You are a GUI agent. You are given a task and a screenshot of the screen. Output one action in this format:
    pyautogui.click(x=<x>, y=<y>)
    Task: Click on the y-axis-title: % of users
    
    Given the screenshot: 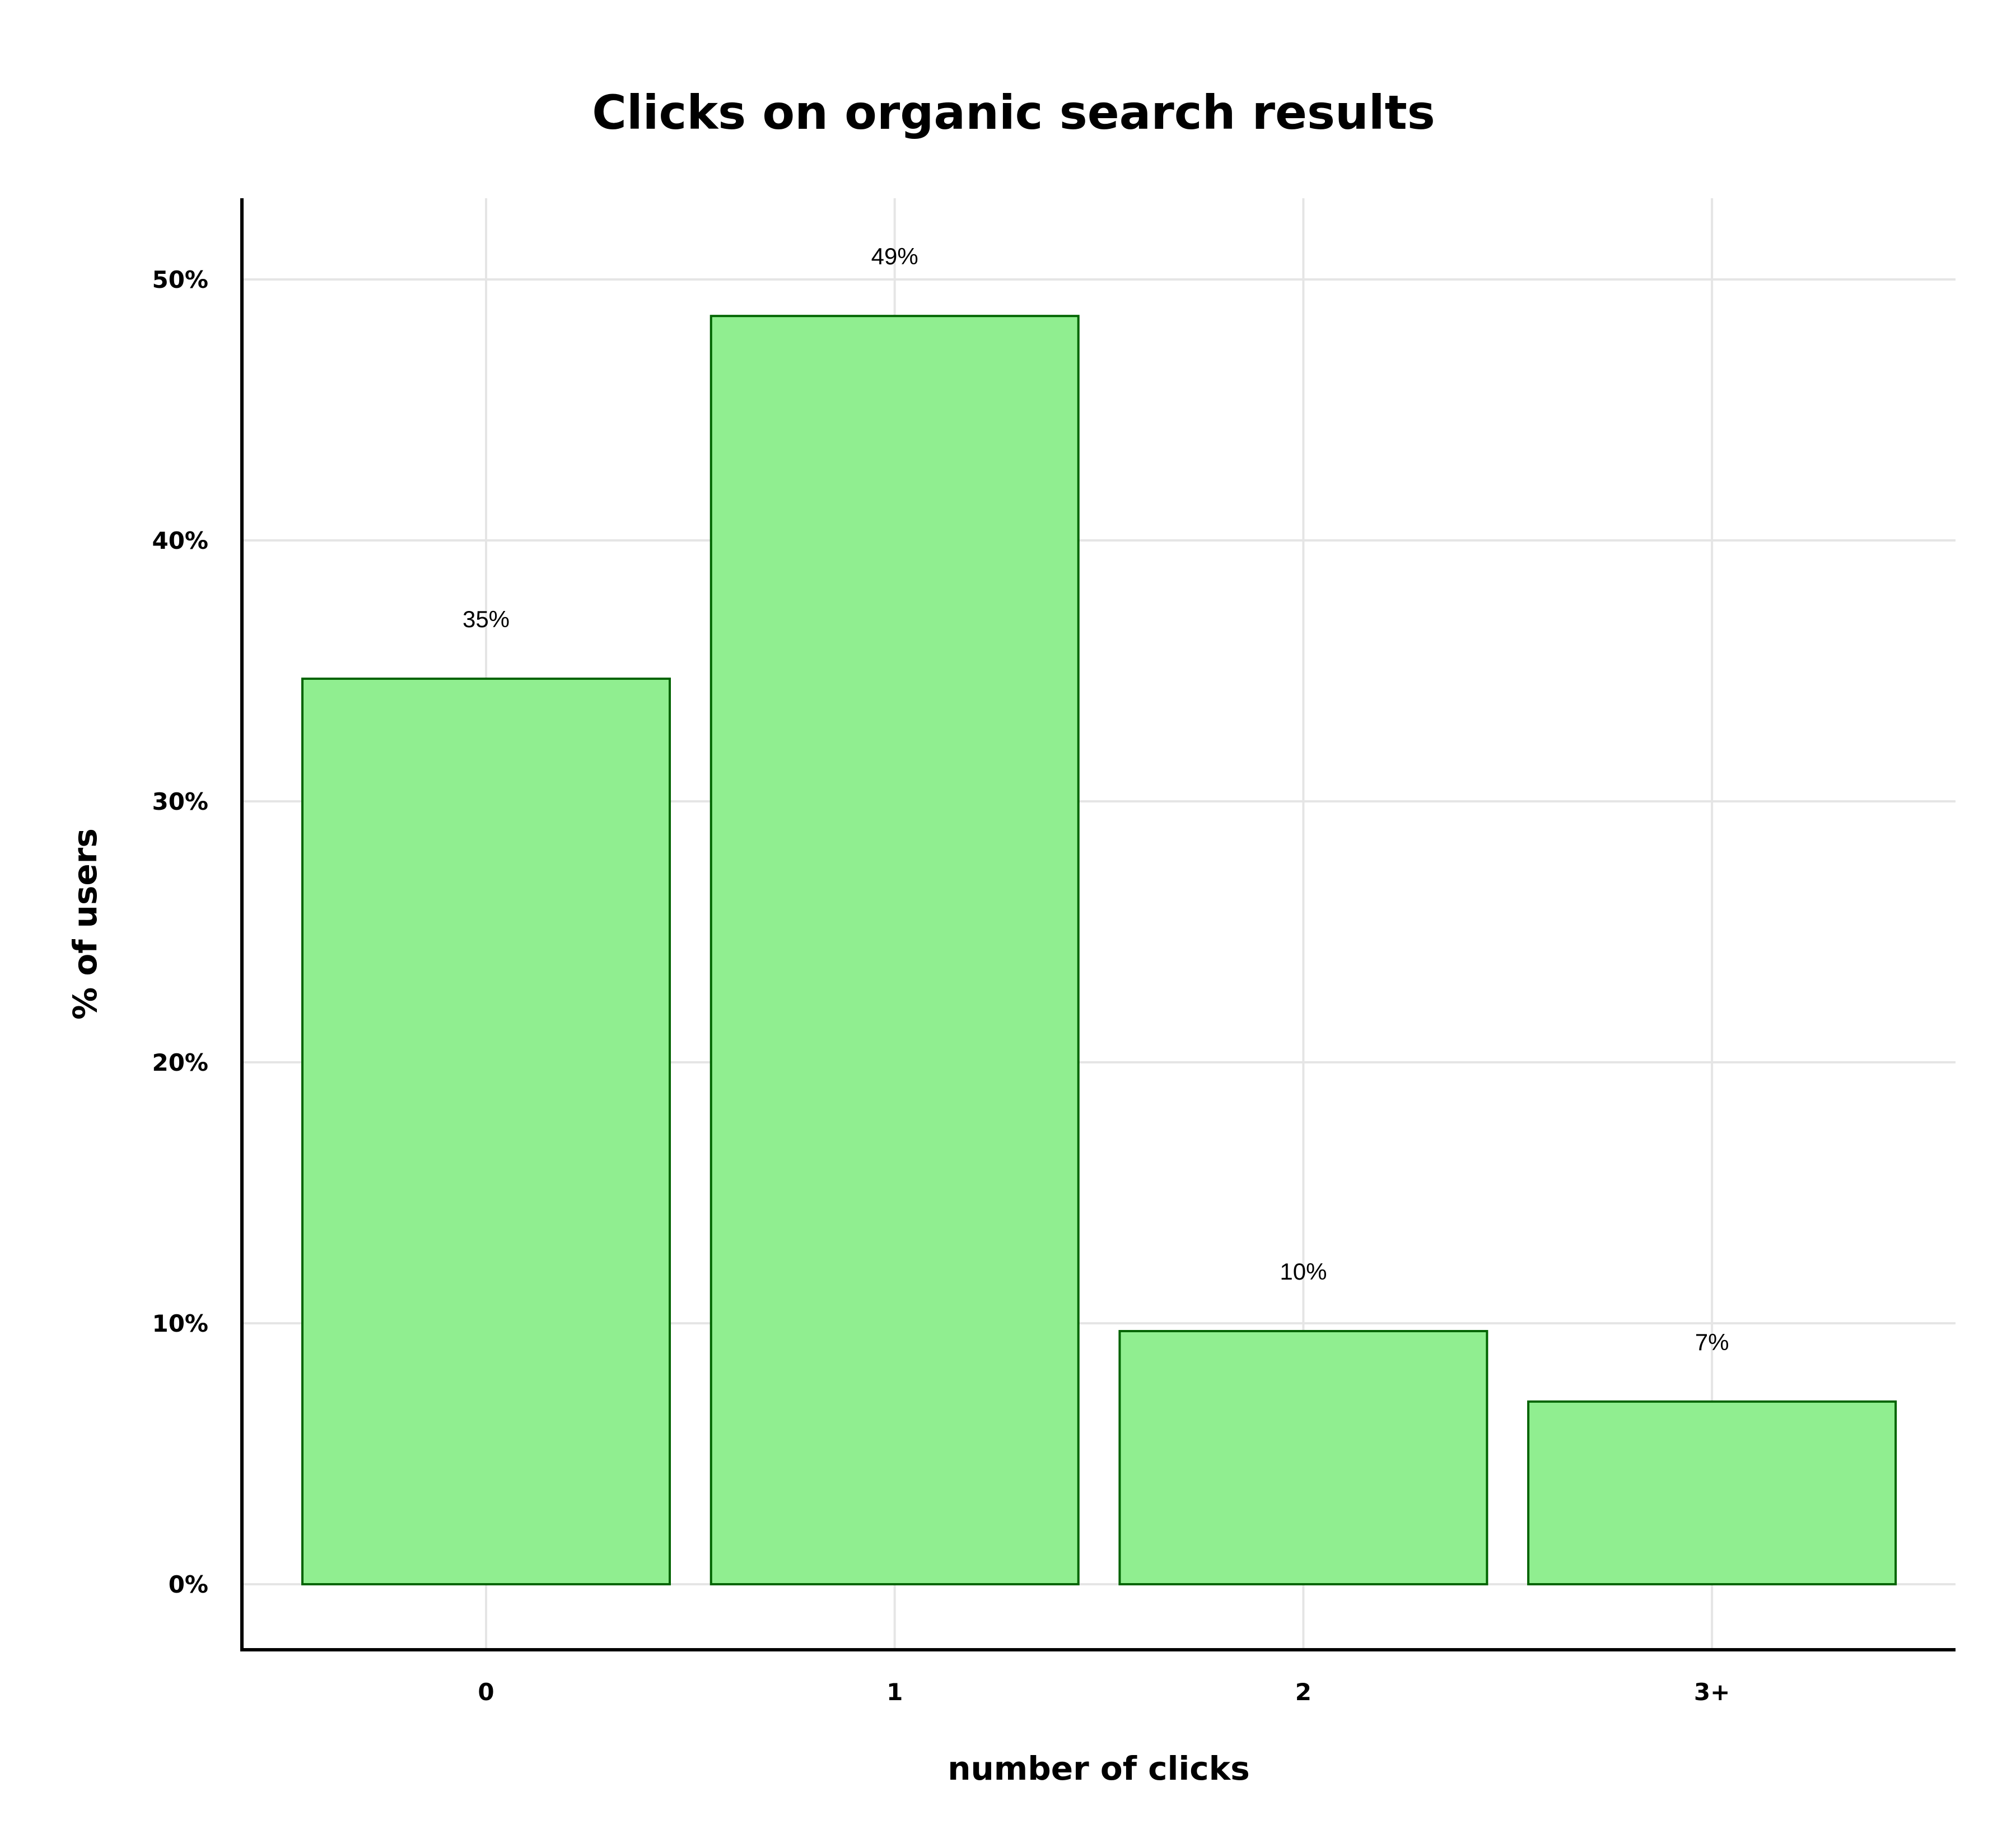 What is the action you would take?
    pyautogui.click(x=85, y=924)
    